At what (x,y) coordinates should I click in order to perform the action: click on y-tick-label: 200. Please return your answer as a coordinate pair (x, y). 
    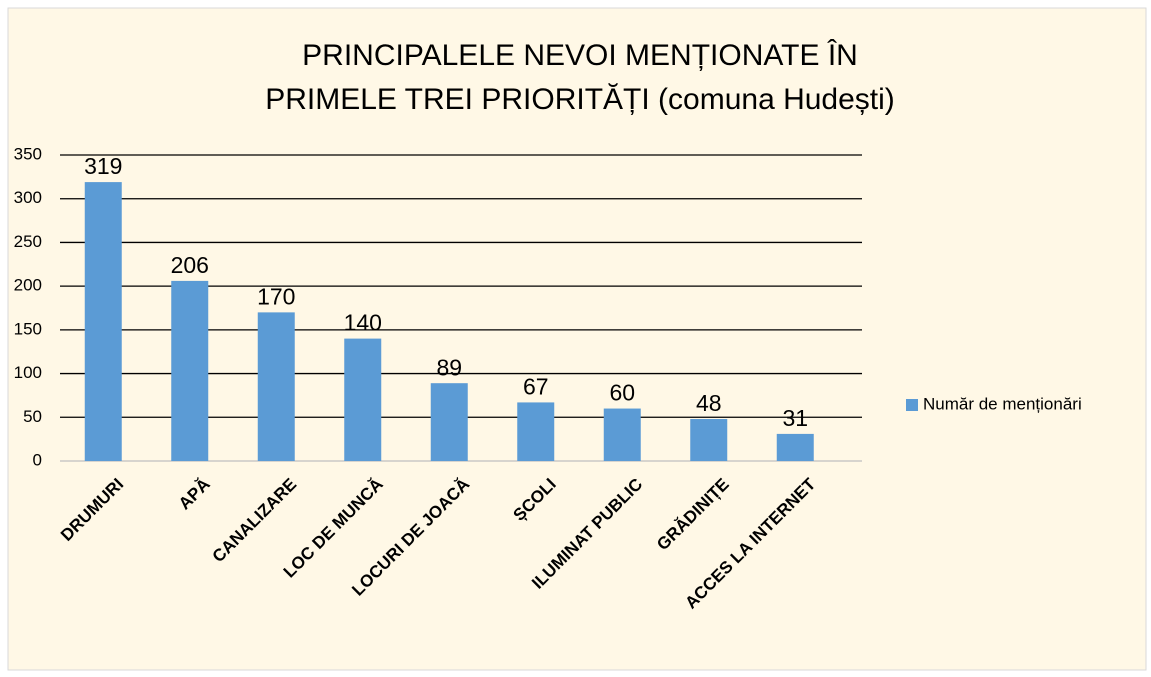
    Looking at the image, I should click on (28, 285).